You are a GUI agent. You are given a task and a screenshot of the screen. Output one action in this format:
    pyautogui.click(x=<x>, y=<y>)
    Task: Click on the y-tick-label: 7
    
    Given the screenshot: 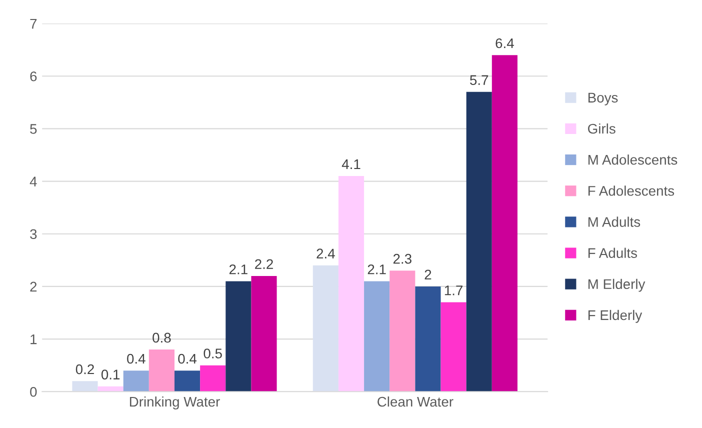 What is the action you would take?
    pyautogui.click(x=33, y=24)
    